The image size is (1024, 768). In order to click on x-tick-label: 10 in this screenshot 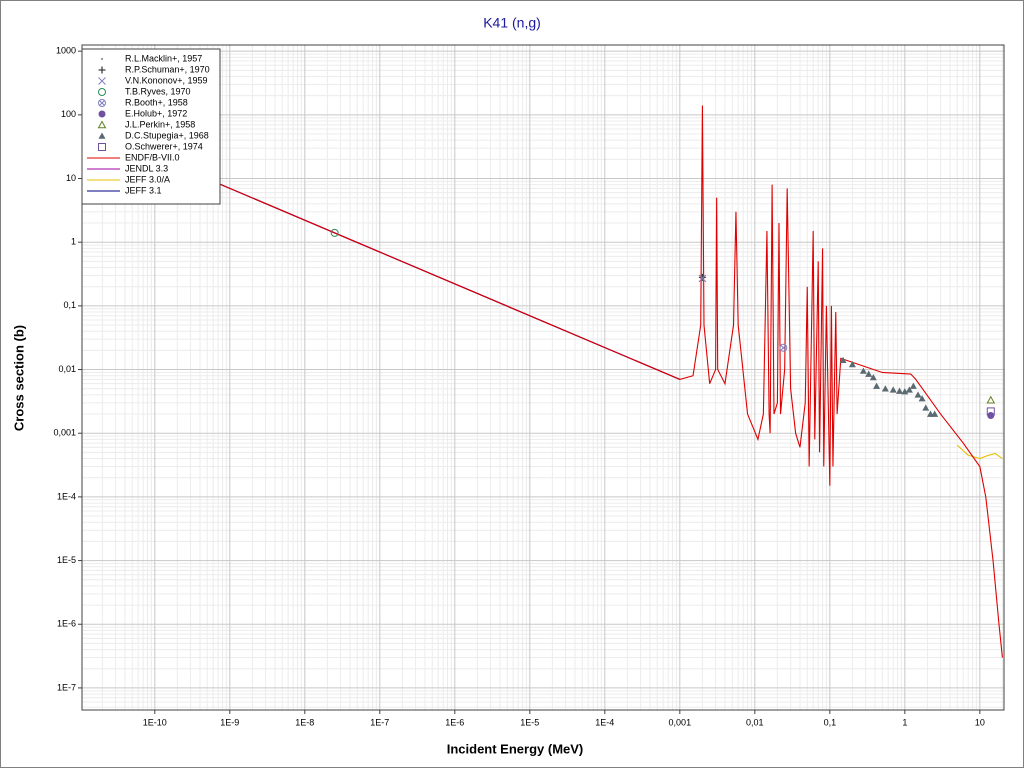, I will do `click(980, 722)`.